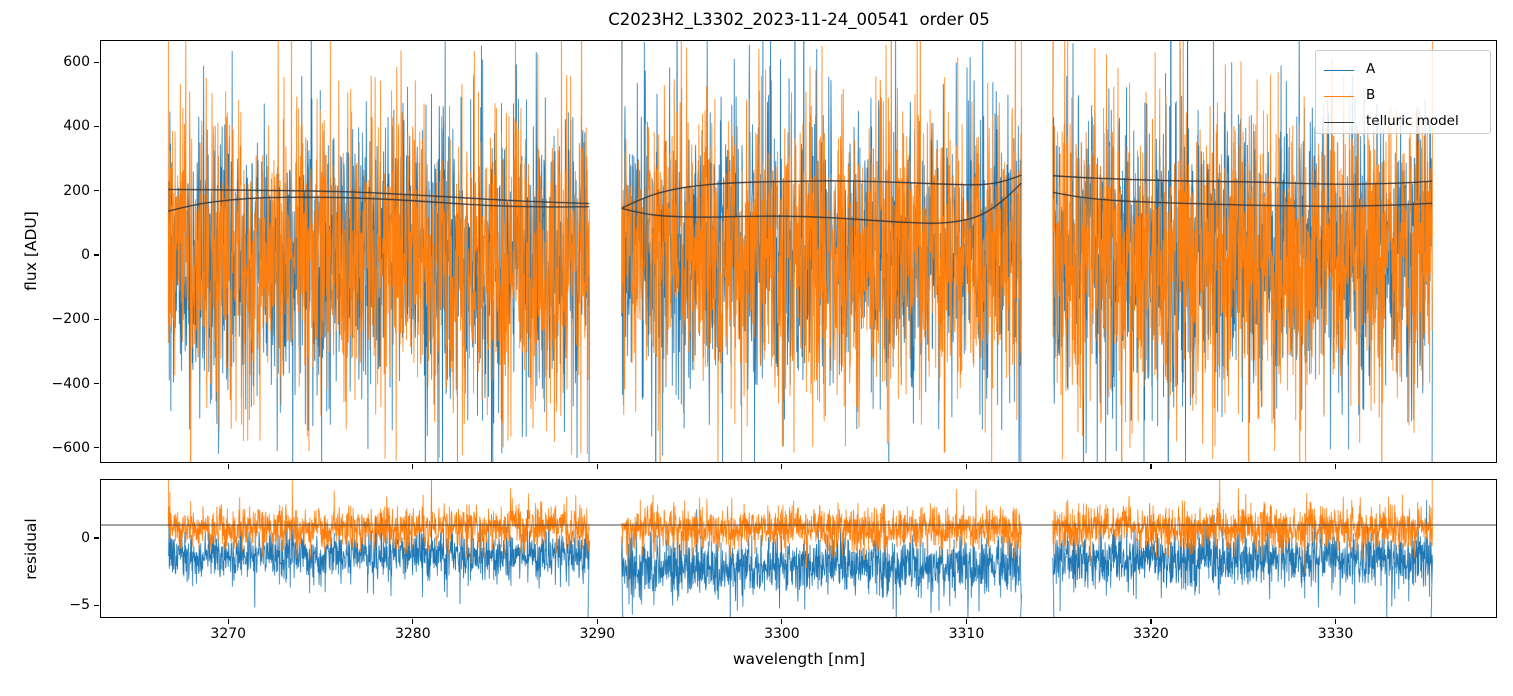 The image size is (1513, 696). What do you see at coordinates (412, 634) in the screenshot?
I see `x-tick-label: 3280` at bounding box center [412, 634].